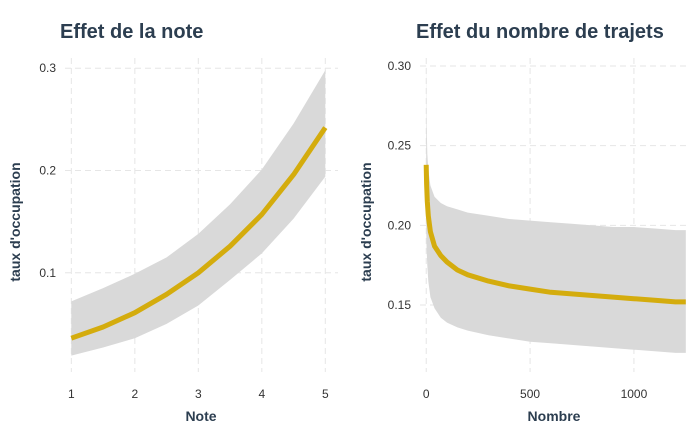 This screenshot has width=700, height=432. I want to click on y-tick-label: 0.3, so click(47, 68).